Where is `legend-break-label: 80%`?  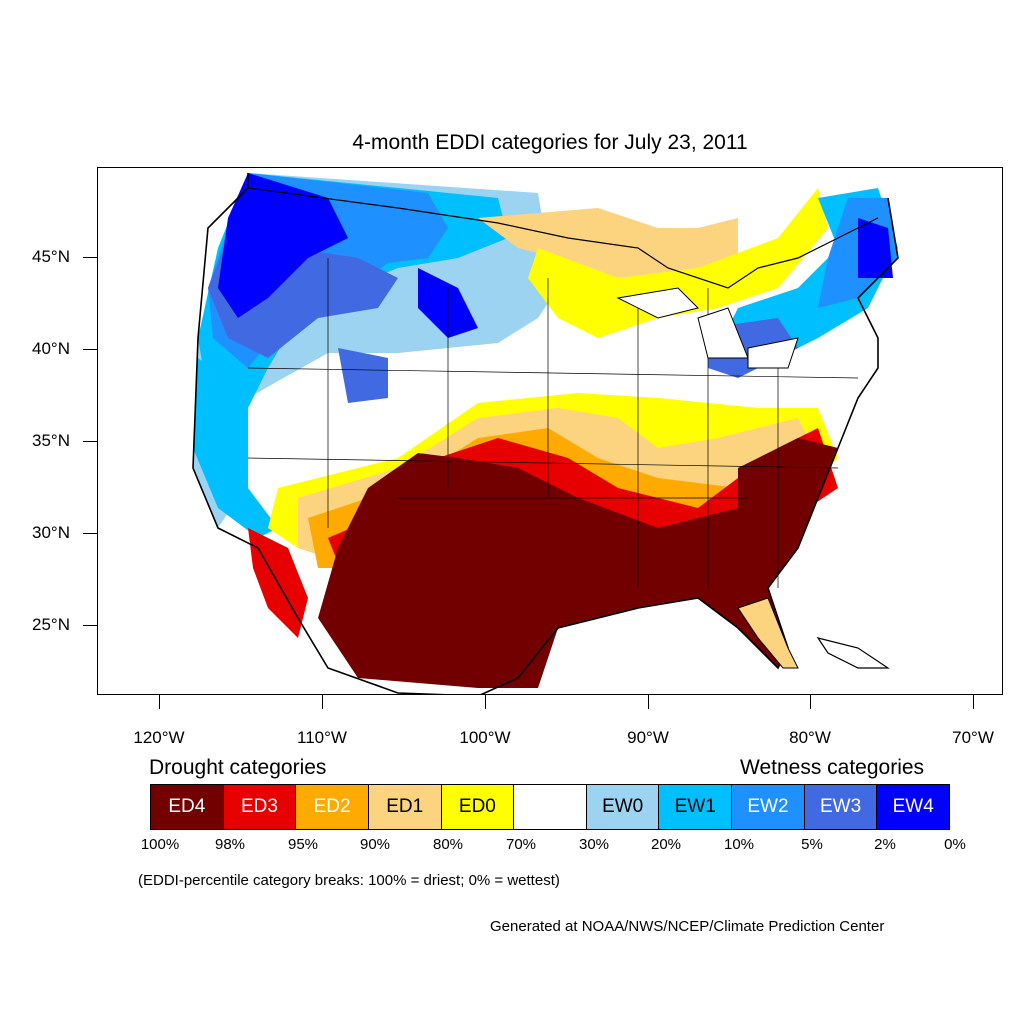 legend-break-label: 80% is located at coordinates (448, 844).